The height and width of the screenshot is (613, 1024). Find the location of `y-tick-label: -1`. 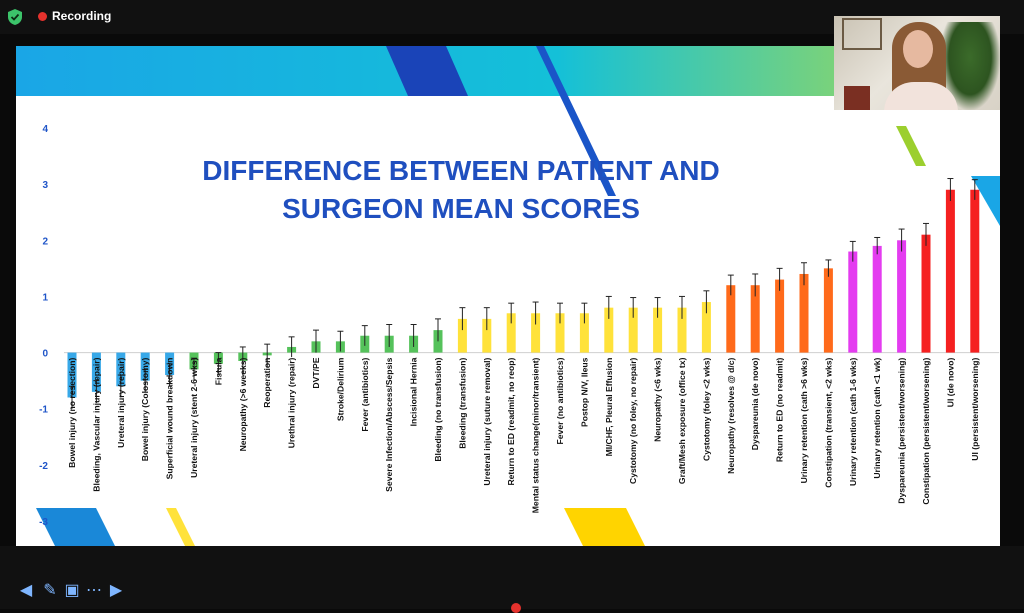

y-tick-label: -1 is located at coordinates (43, 410).